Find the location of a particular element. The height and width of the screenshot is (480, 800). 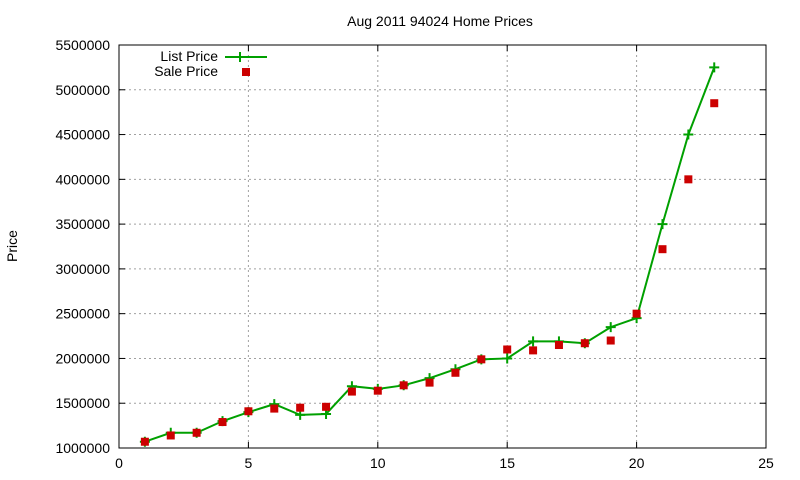

svg-text: 2500000 is located at coordinates (82, 314).